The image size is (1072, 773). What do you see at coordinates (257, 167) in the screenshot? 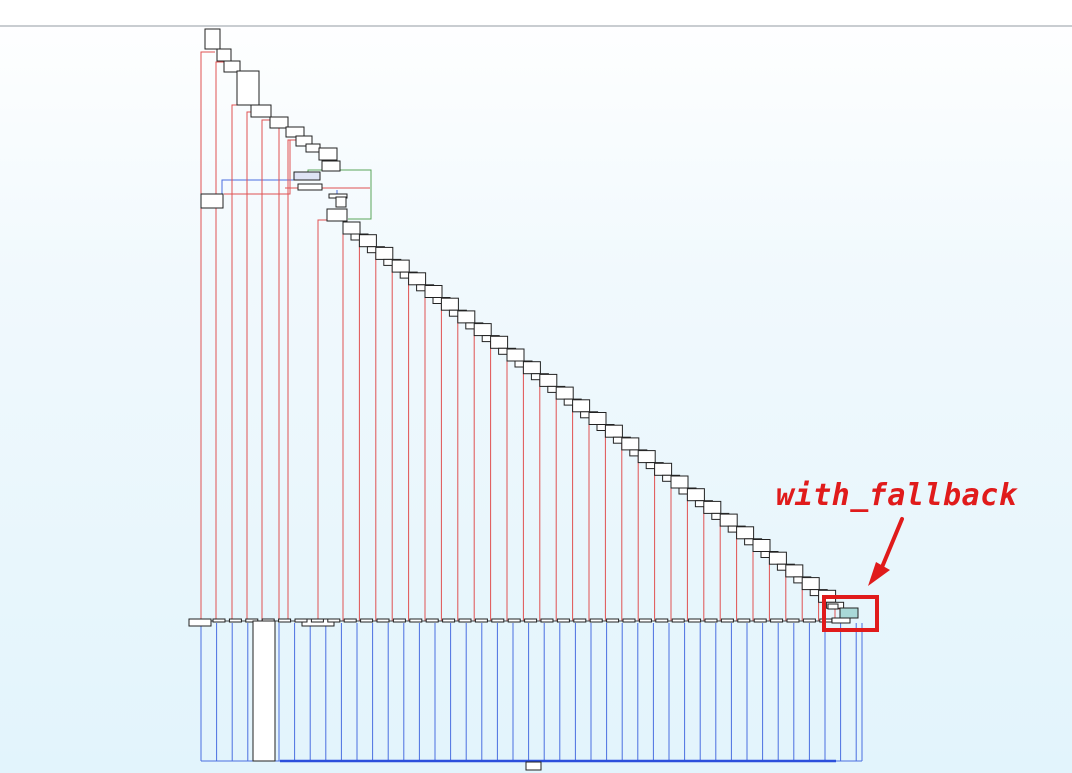
I see `loop-edge` at bounding box center [257, 167].